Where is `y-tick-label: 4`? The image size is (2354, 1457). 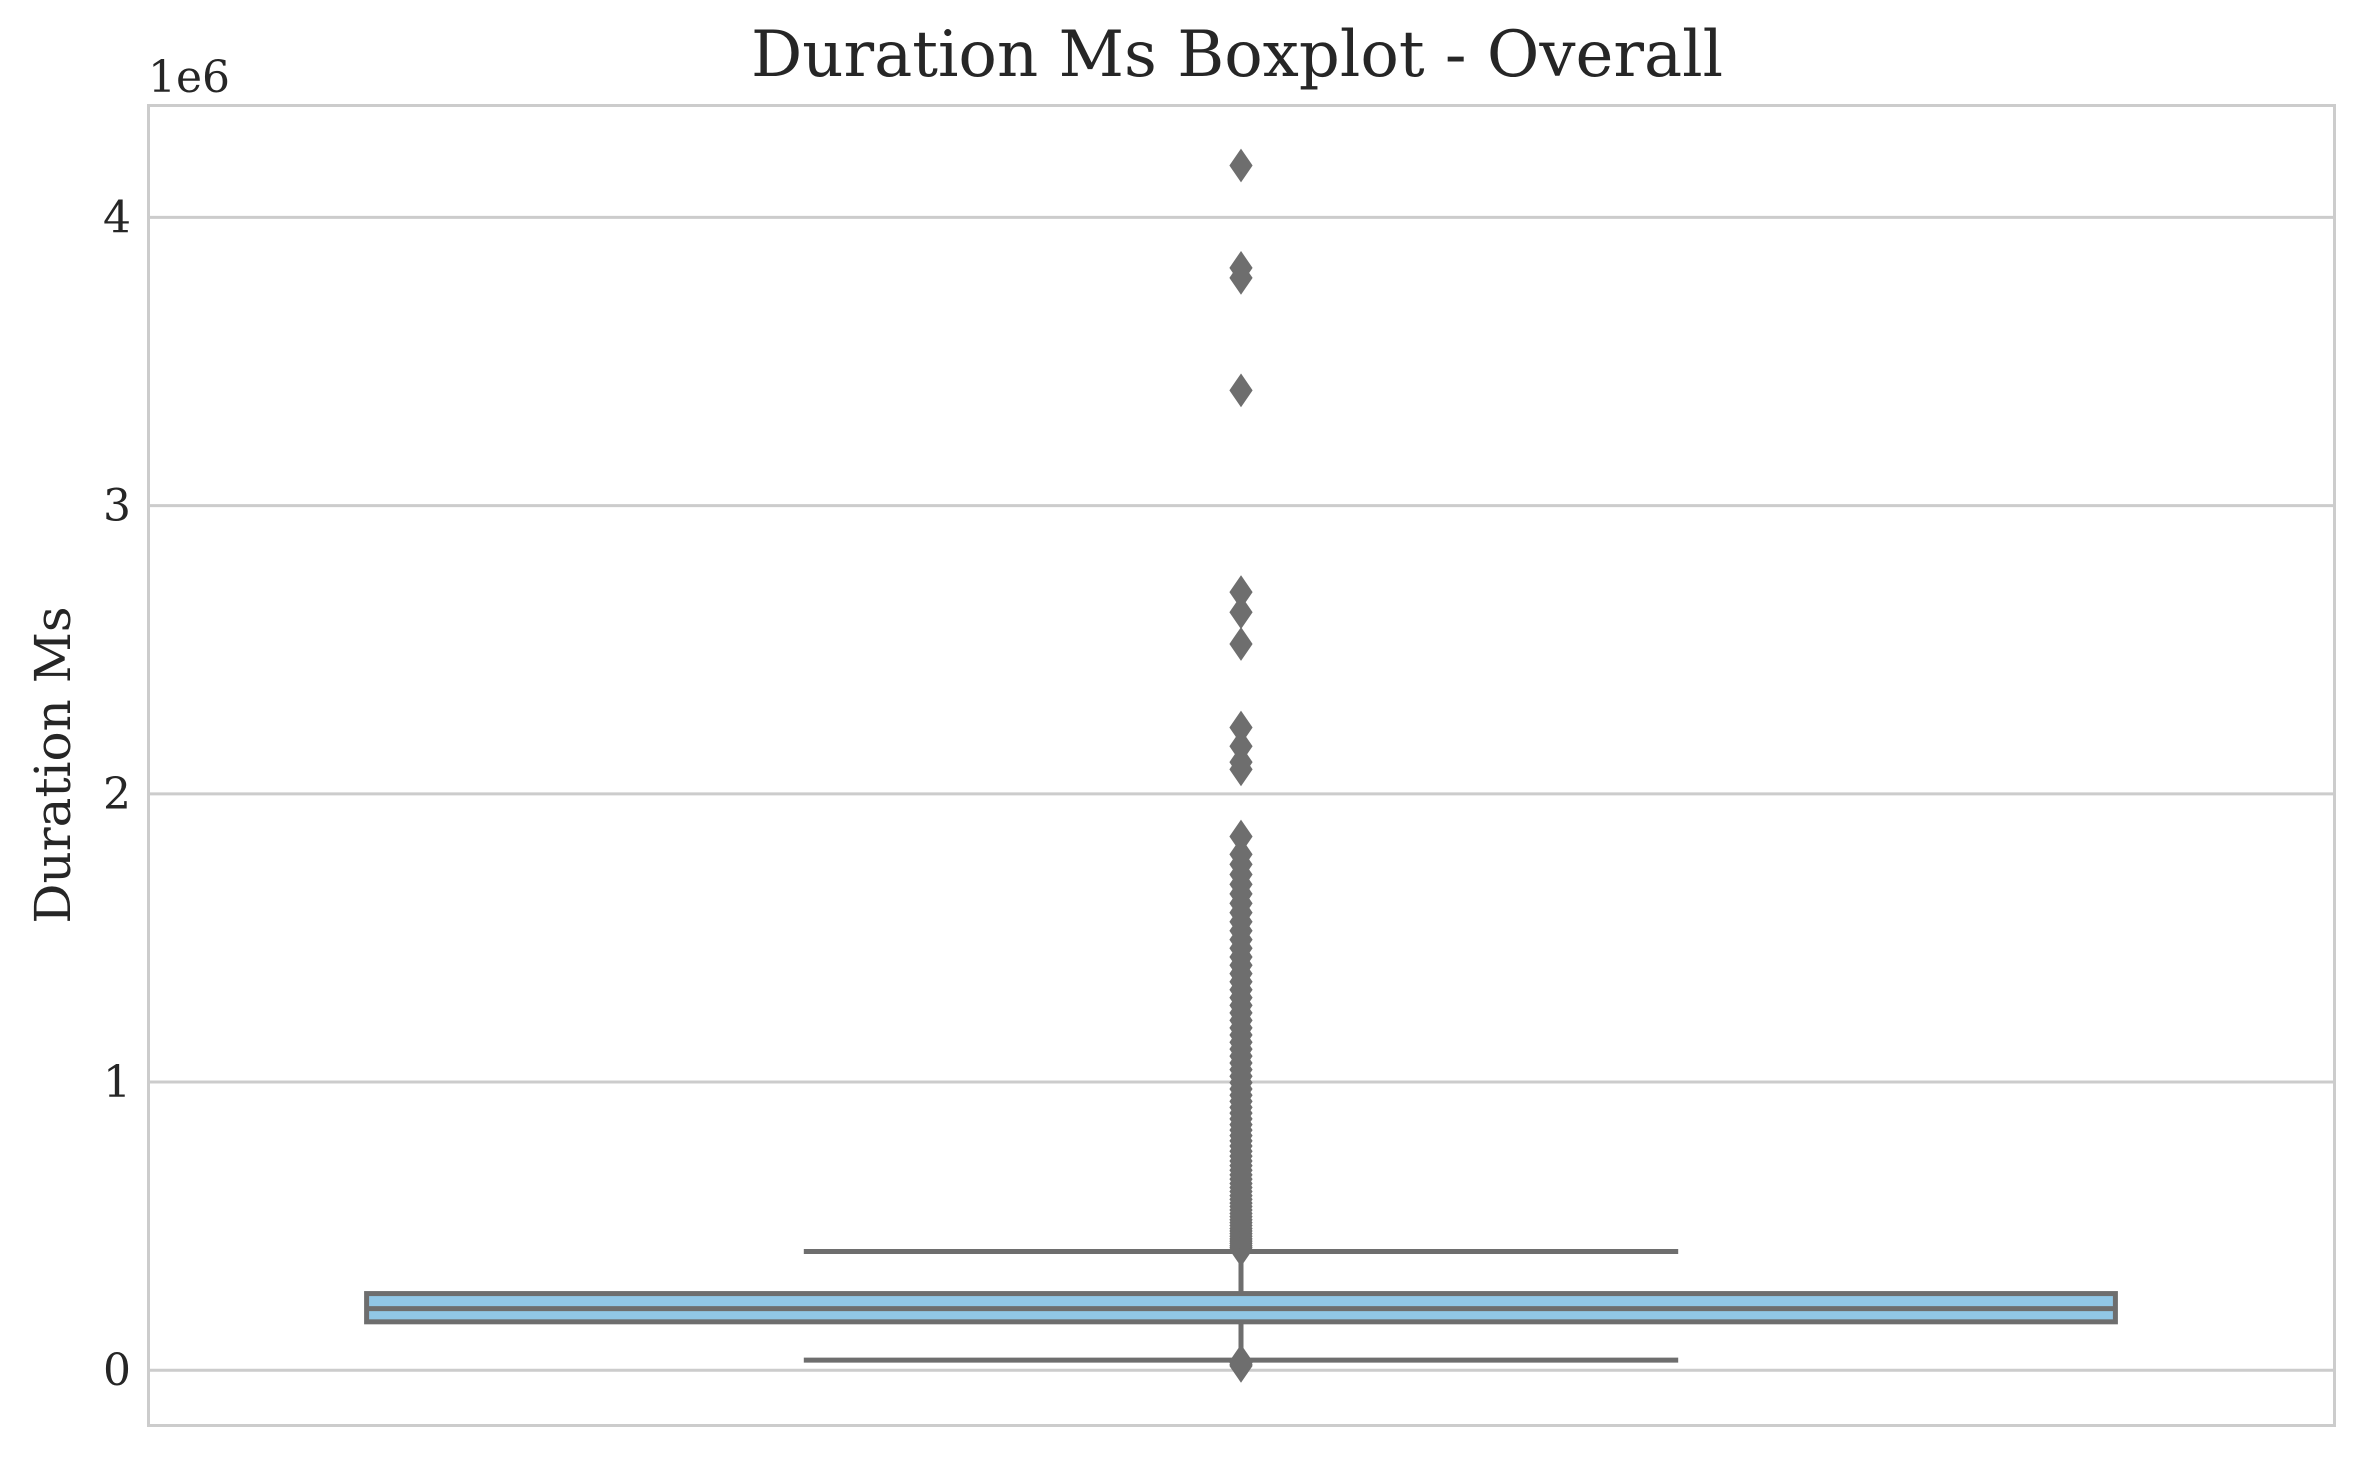
y-tick-label: 4 is located at coordinates (117, 217).